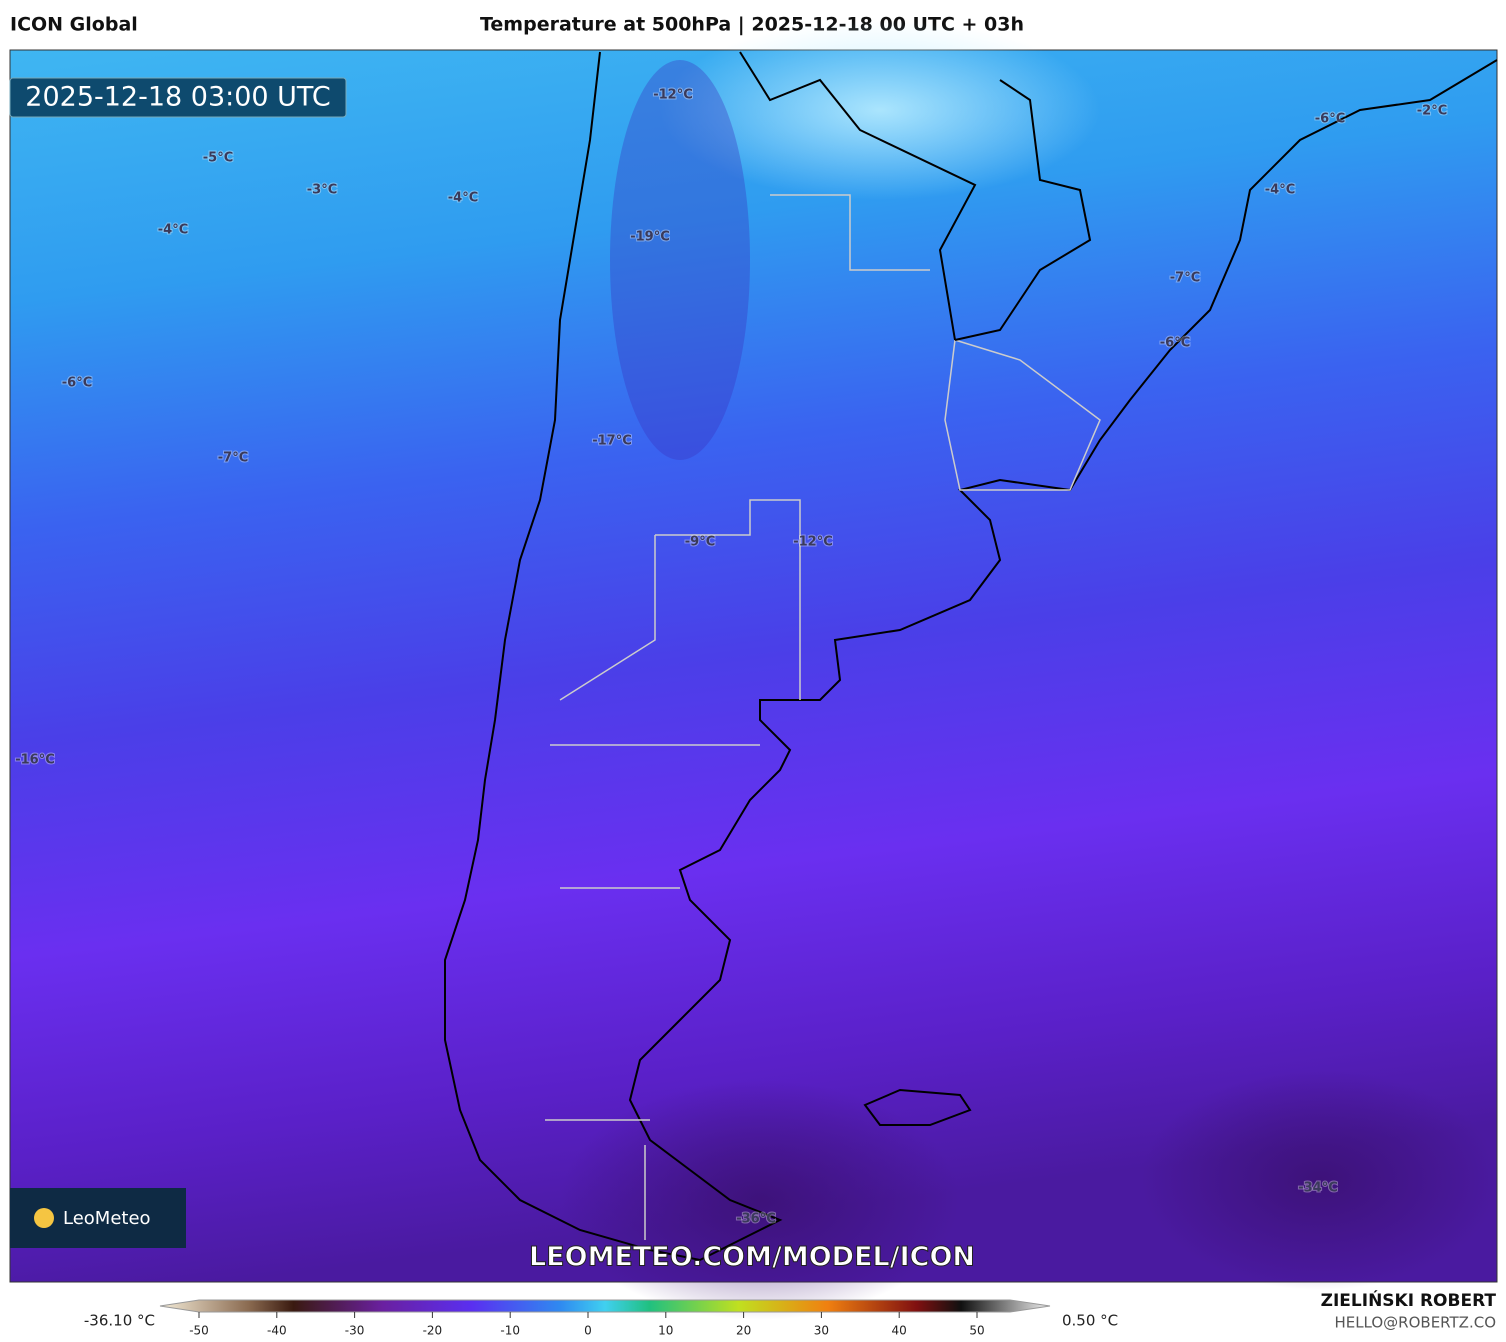  I want to click on colorbar-bar, so click(605, 1306).